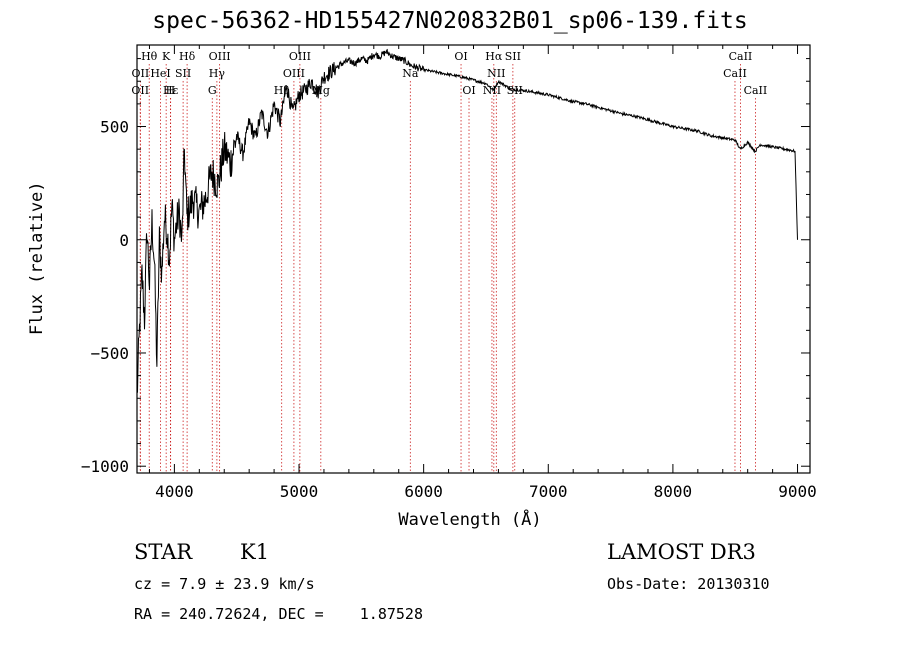 The image size is (900, 649). What do you see at coordinates (673, 491) in the screenshot?
I see `x-tick-label: 8000` at bounding box center [673, 491].